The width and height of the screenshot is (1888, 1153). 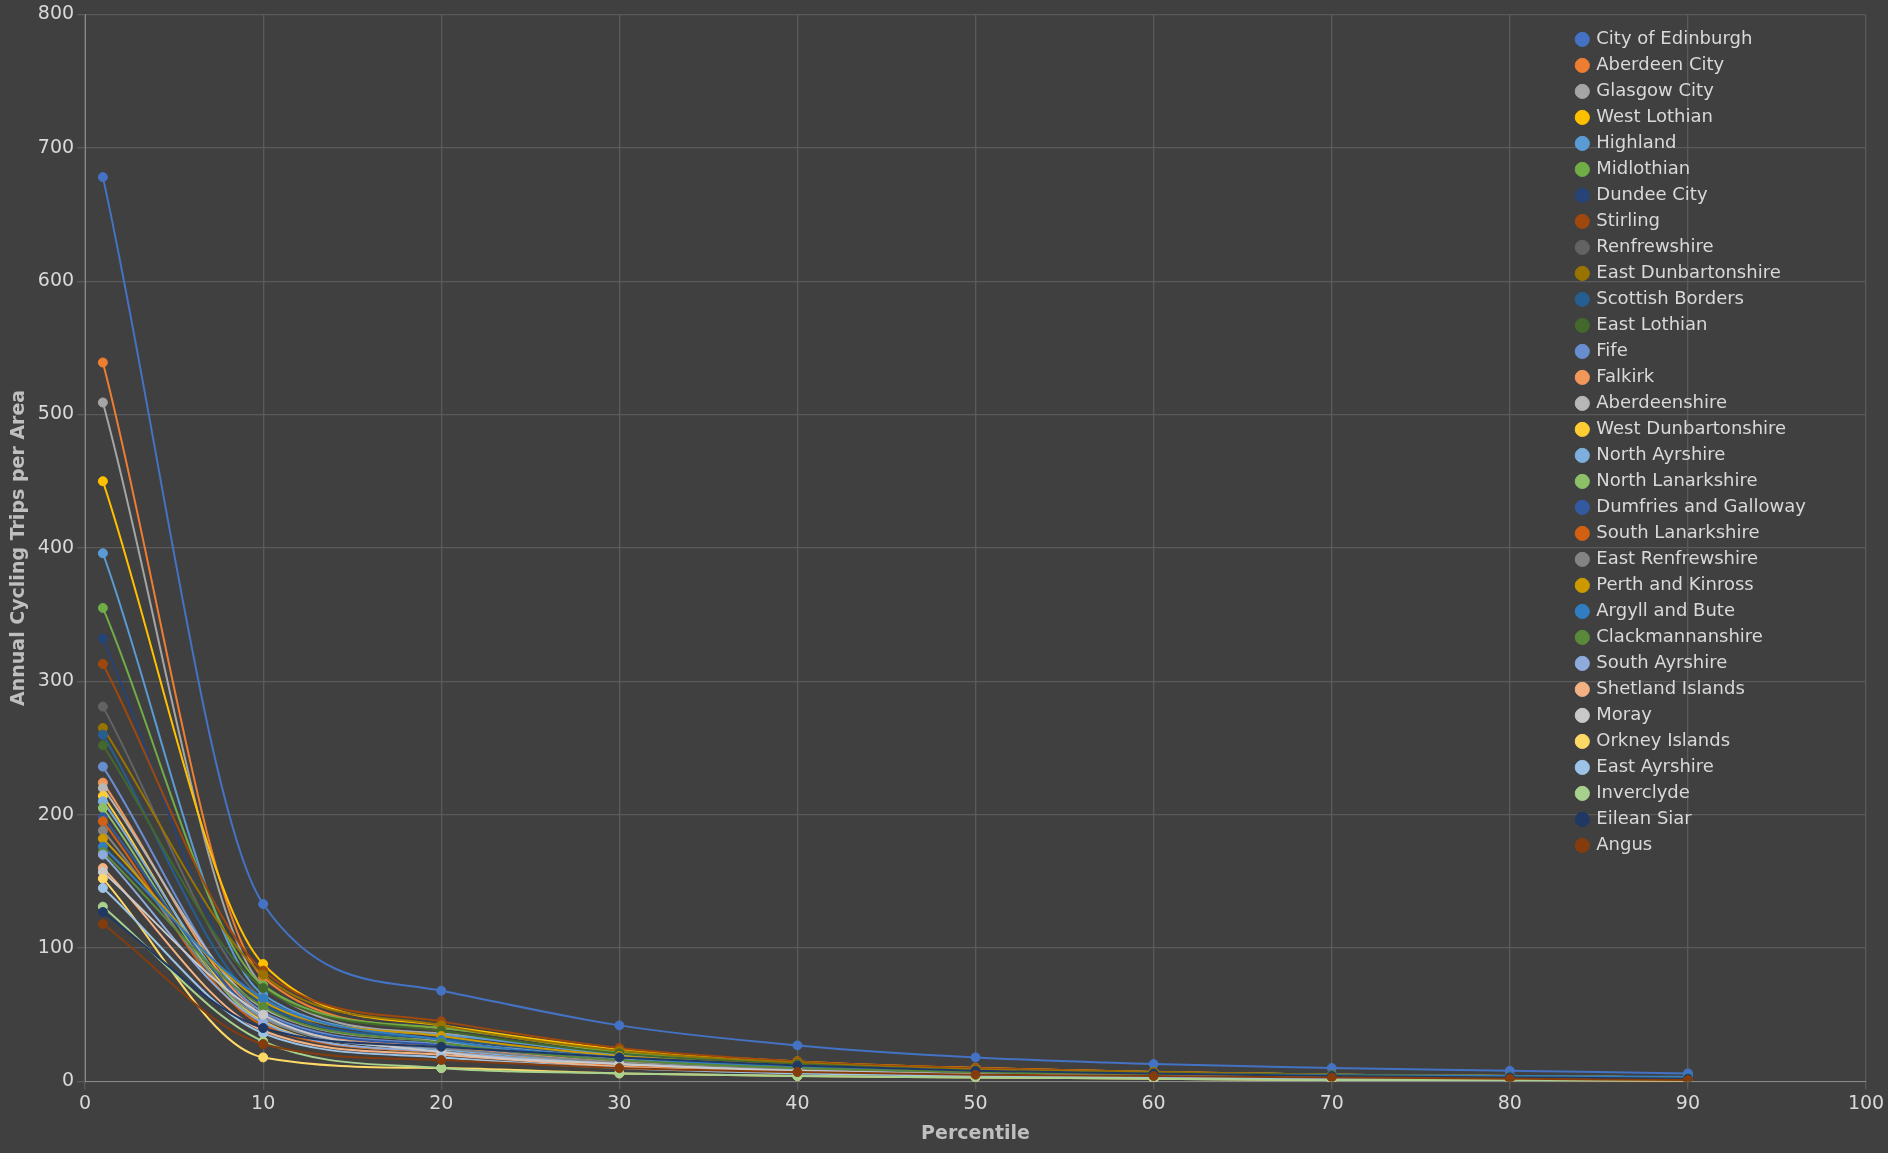 What do you see at coordinates (1677, 558) in the screenshot?
I see `legend-label: East Renfrewshire` at bounding box center [1677, 558].